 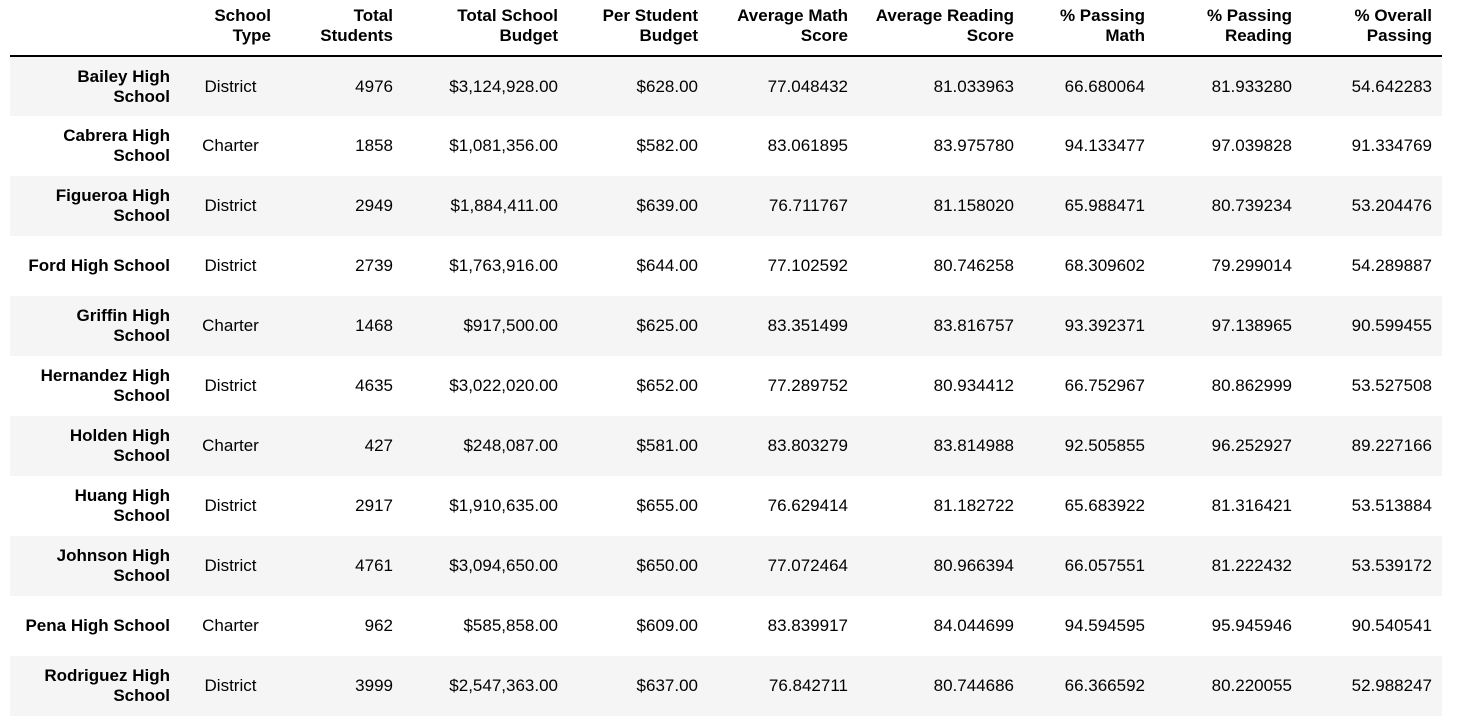 I want to click on per-student-budget: $644.00, so click(x=667, y=265).